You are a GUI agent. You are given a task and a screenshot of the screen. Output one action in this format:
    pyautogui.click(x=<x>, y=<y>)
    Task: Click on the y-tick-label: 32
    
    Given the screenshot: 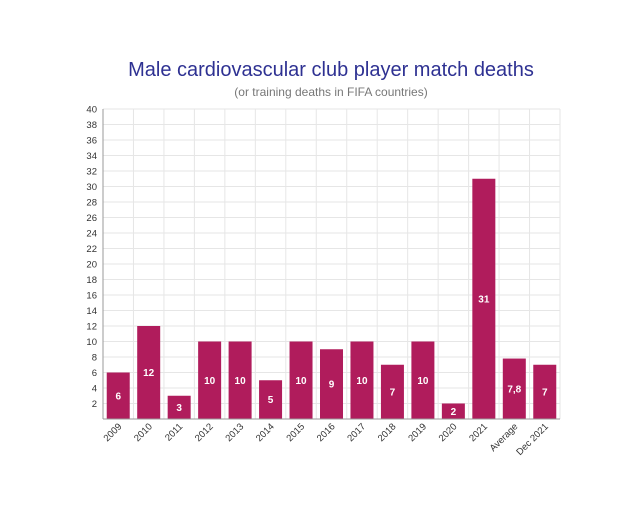 What is the action you would take?
    pyautogui.click(x=91, y=172)
    